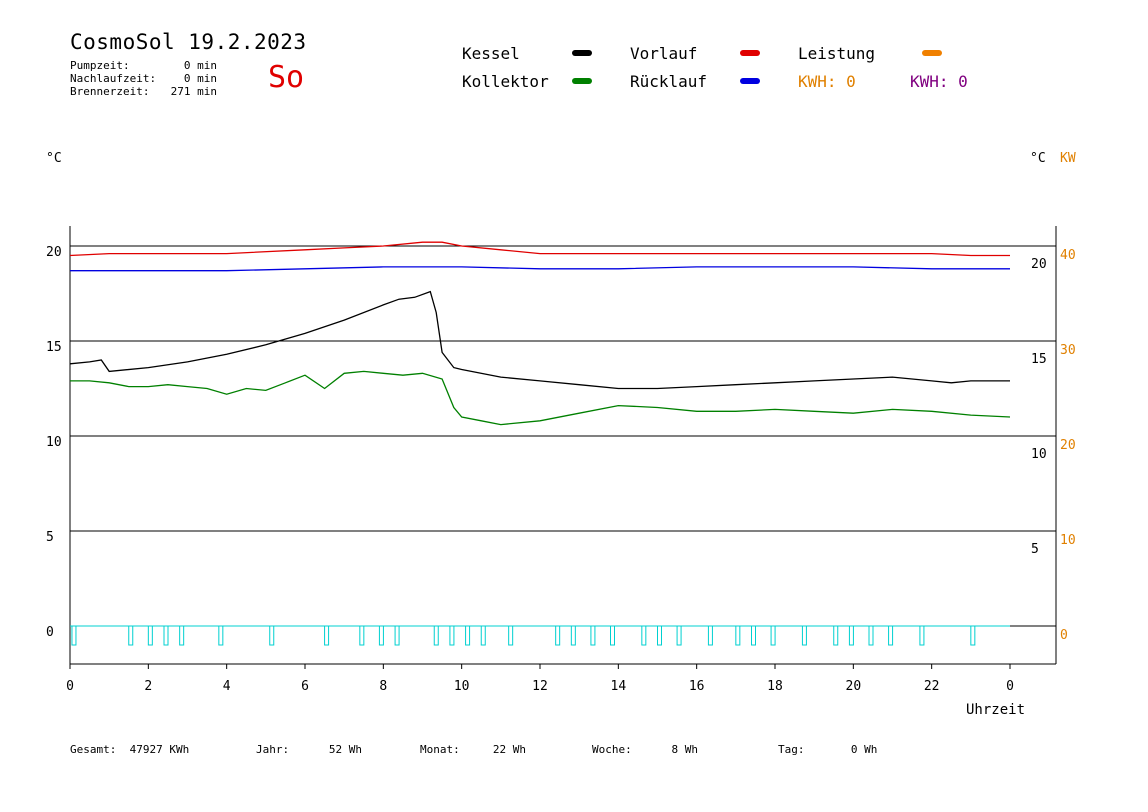 The image size is (1148, 812). Describe the element at coordinates (854, 686) in the screenshot. I see `x-tick-label: 20` at that location.